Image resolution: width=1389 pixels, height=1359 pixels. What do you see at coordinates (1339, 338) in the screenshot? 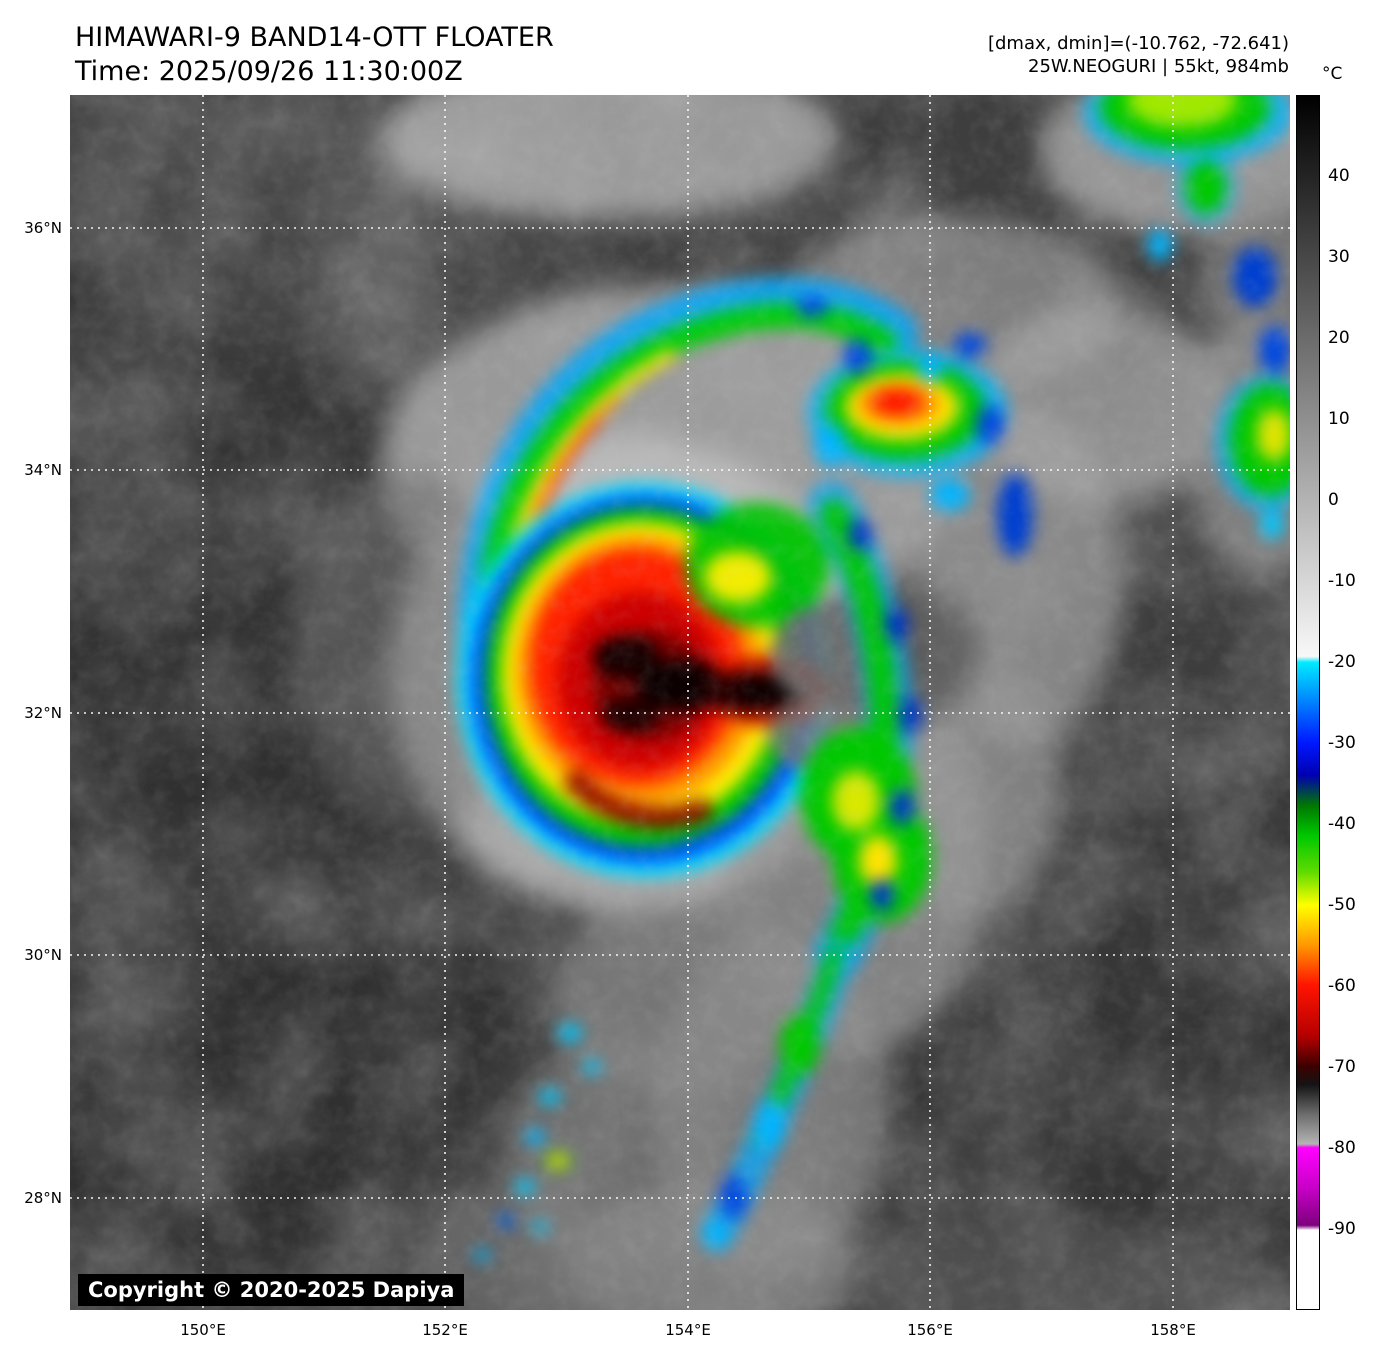
I see `colorbar-tick: 20` at bounding box center [1339, 338].